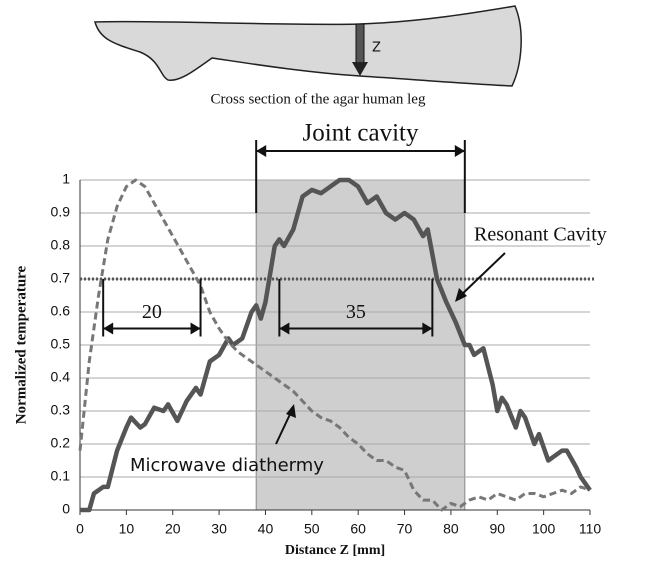 The image size is (662, 565). I want to click on legend-label: Microwave diathermy, so click(227, 465).